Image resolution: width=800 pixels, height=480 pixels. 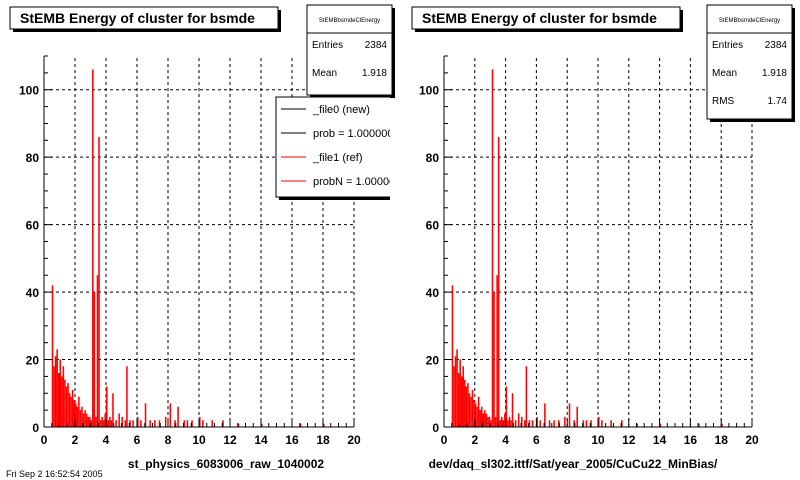 What do you see at coordinates (324, 73) in the screenshot?
I see `panel1-stats-label: Mean` at bounding box center [324, 73].